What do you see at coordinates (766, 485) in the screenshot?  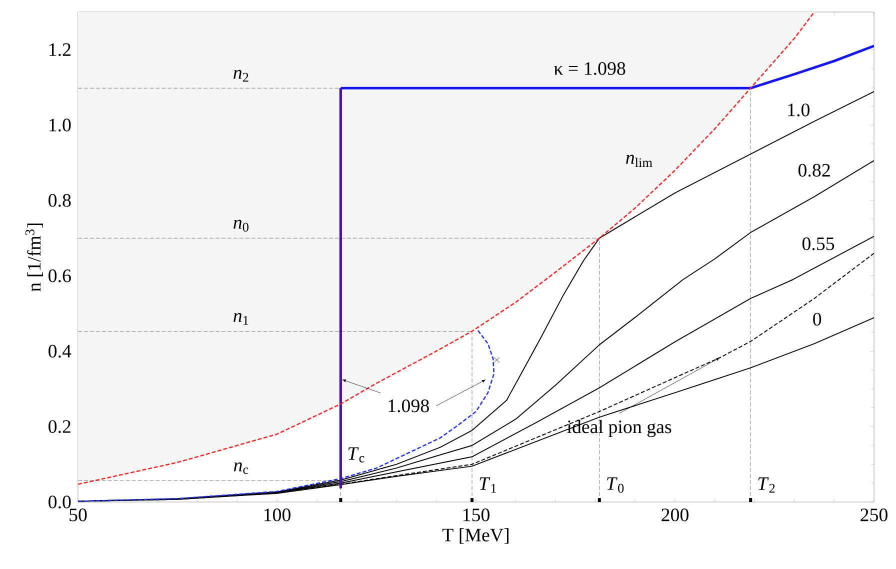 I see `ref-line-label: T$_{2}$` at bounding box center [766, 485].